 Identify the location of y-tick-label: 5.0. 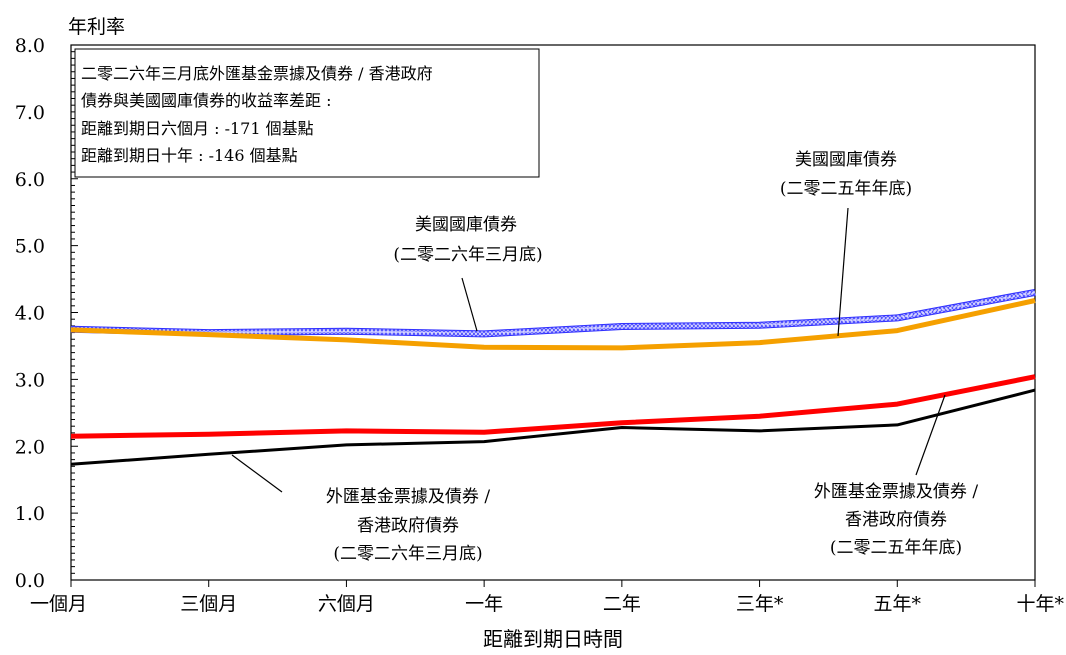
(30, 247).